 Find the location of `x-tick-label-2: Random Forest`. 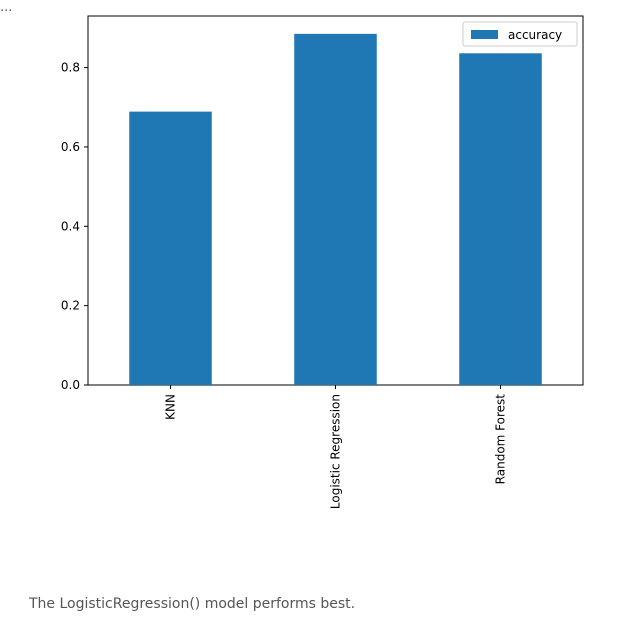

x-tick-label-2: Random Forest is located at coordinates (501, 439).